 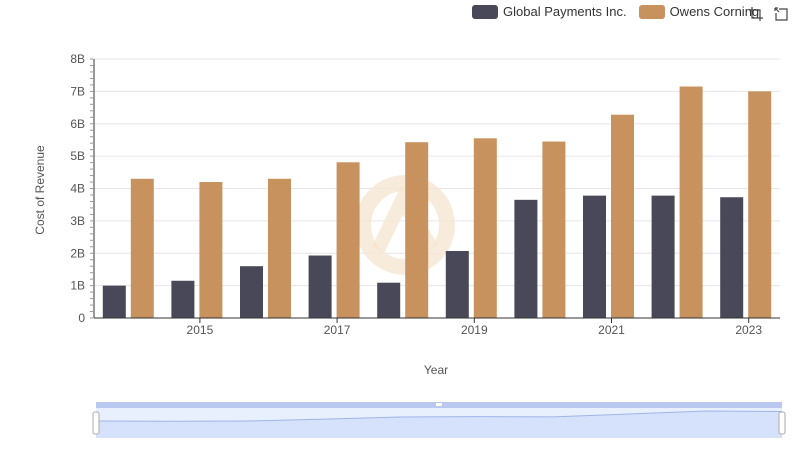 I want to click on legend-item-global-payments: Global Payments Inc., so click(x=549, y=11).